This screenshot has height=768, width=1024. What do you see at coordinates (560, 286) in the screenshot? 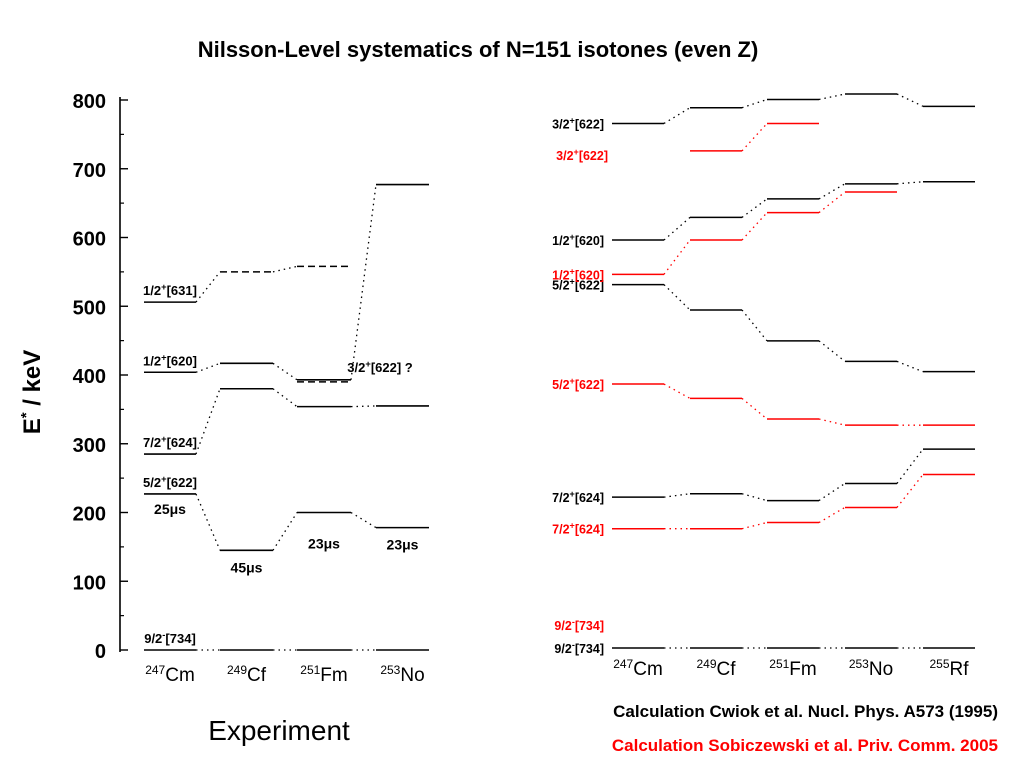
I see `level-label-k: 5/2` at bounding box center [560, 286].